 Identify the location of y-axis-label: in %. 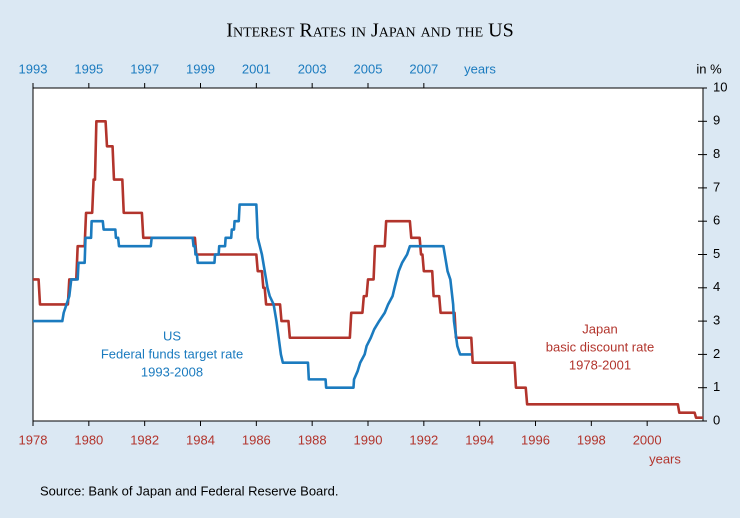
(709, 68).